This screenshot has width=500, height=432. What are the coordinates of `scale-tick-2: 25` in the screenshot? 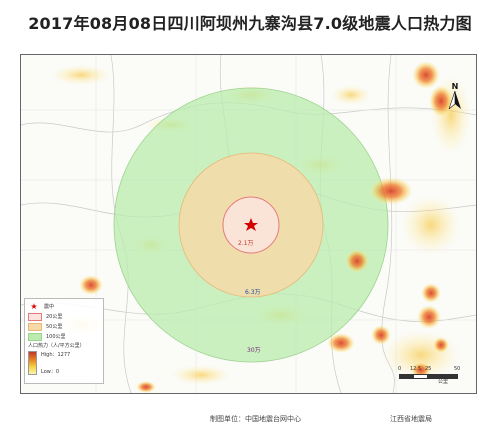 It's located at (428, 369).